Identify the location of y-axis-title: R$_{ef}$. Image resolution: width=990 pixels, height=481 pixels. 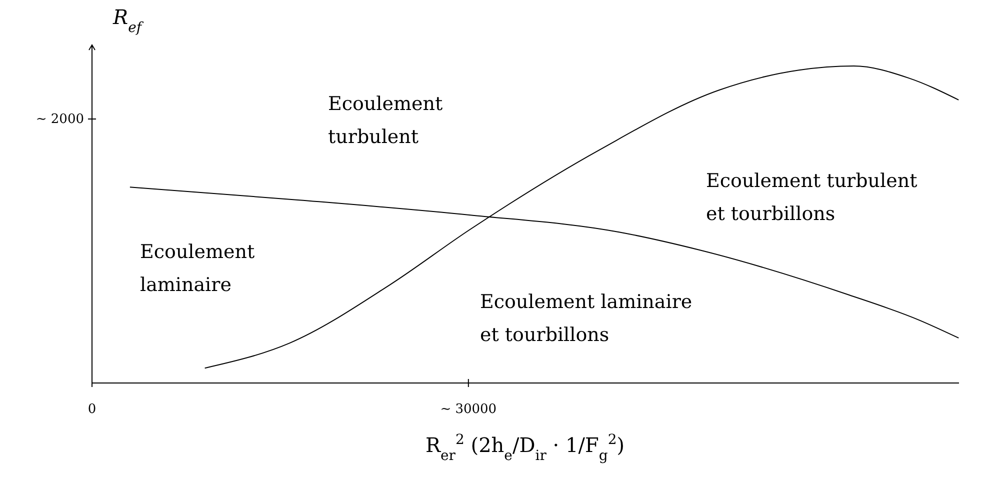
(128, 20).